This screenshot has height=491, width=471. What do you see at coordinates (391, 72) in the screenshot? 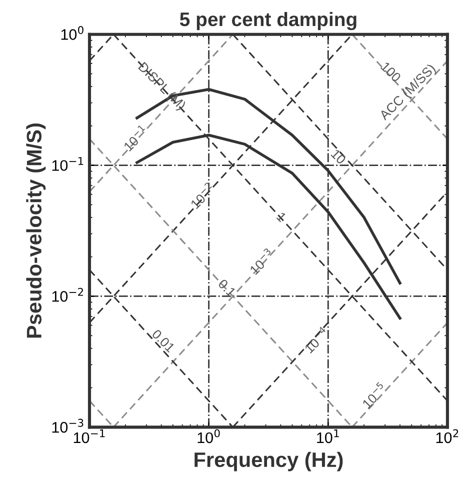
I see `annotation: 100` at bounding box center [391, 72].